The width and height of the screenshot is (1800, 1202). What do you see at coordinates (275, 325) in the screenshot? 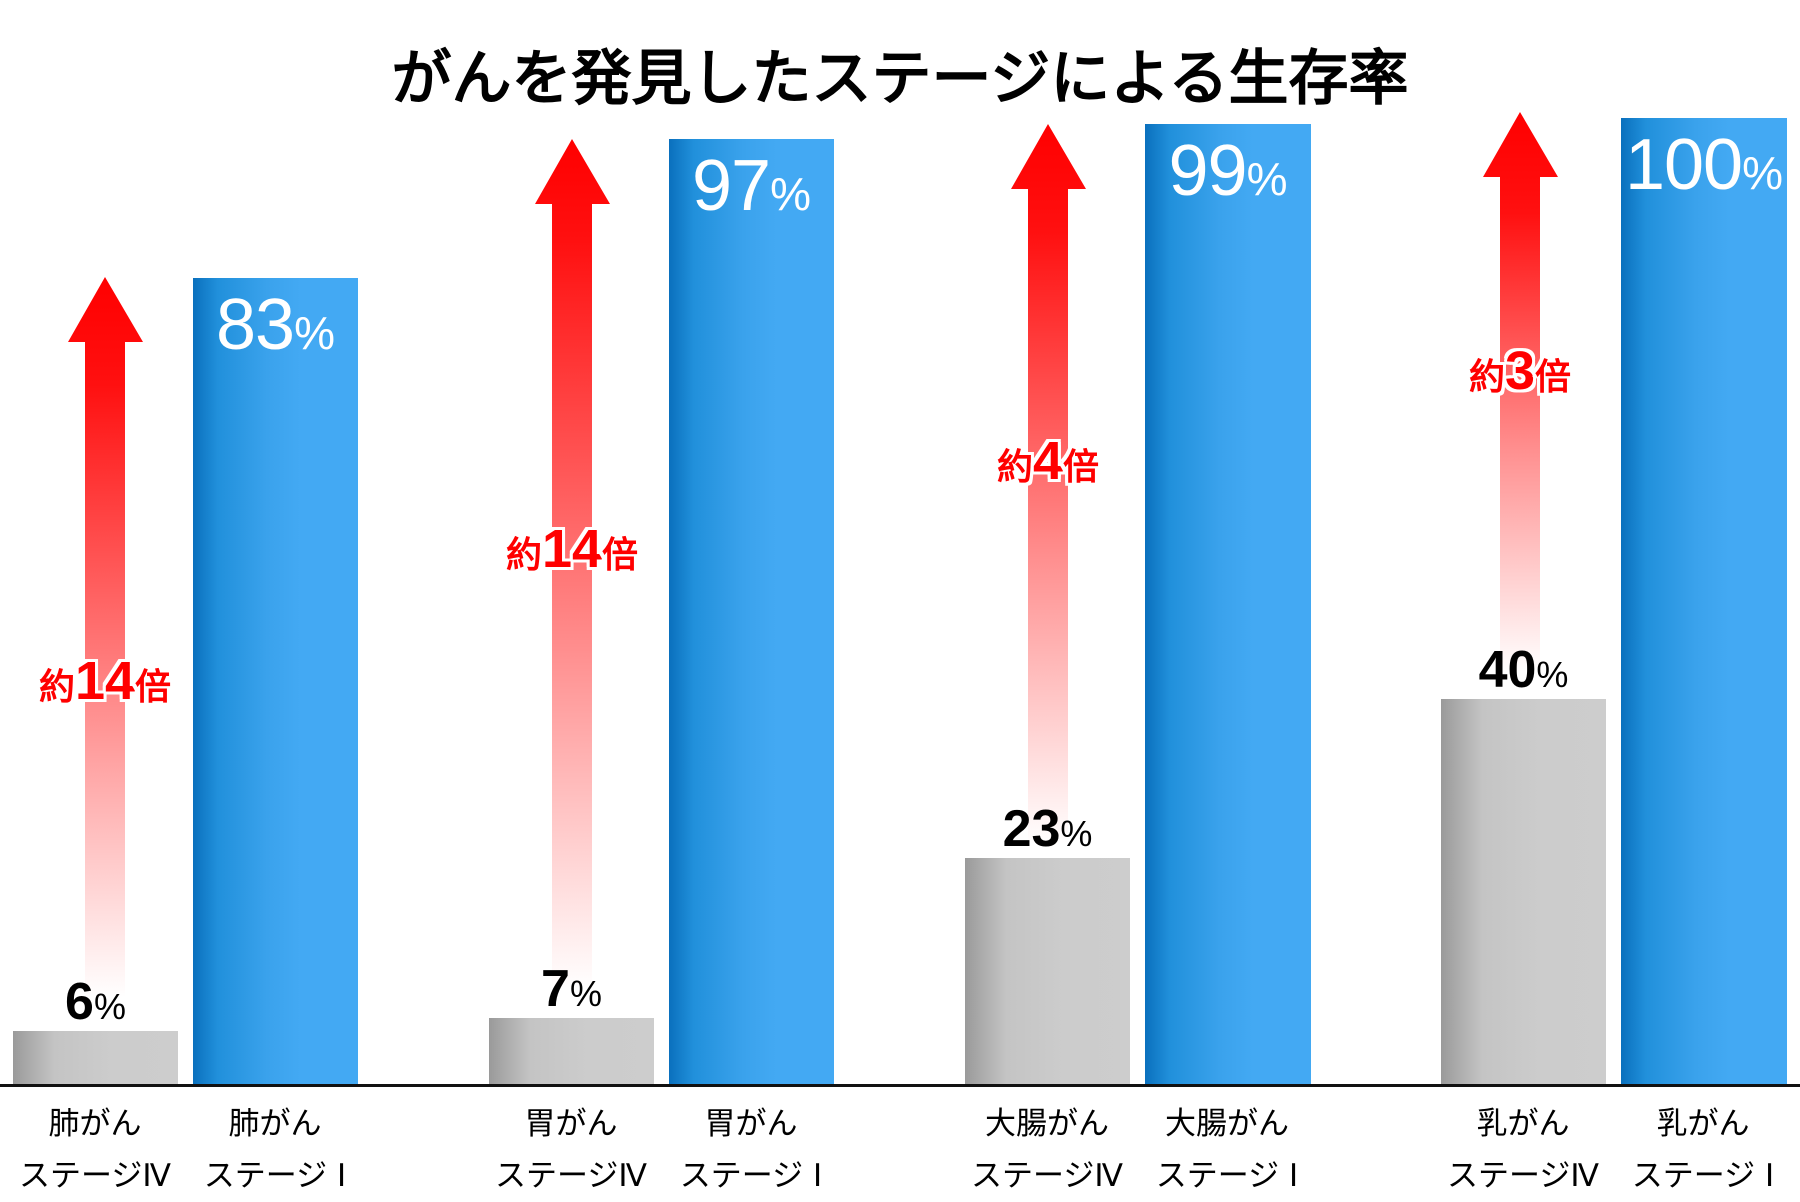
I see `stage1-value-label: 83%` at bounding box center [275, 325].